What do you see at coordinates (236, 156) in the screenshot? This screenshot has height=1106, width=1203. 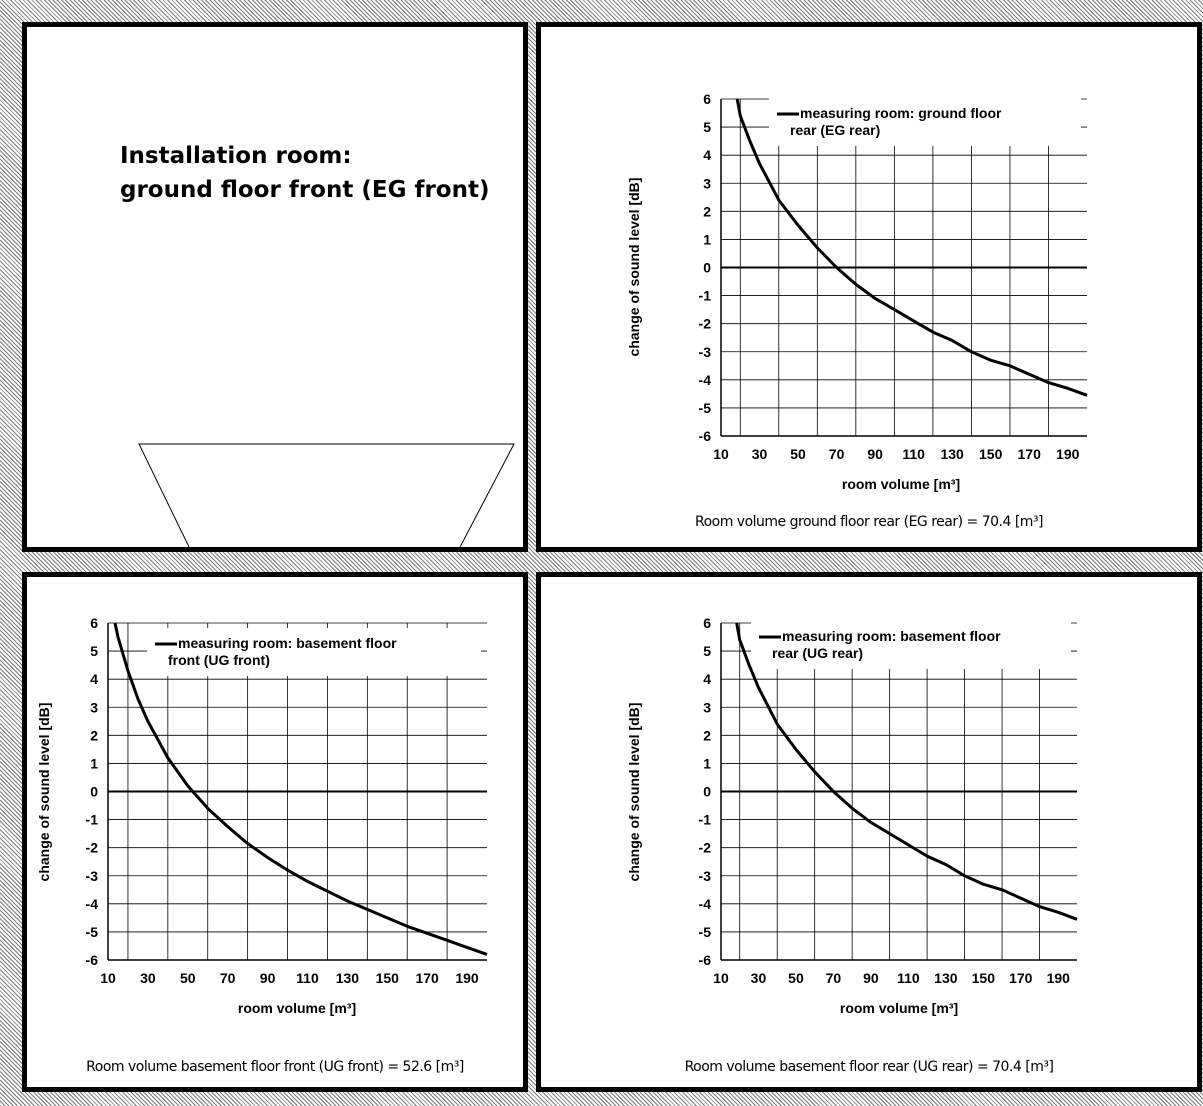 I see `installation-room-title-line1: Installation room:` at bounding box center [236, 156].